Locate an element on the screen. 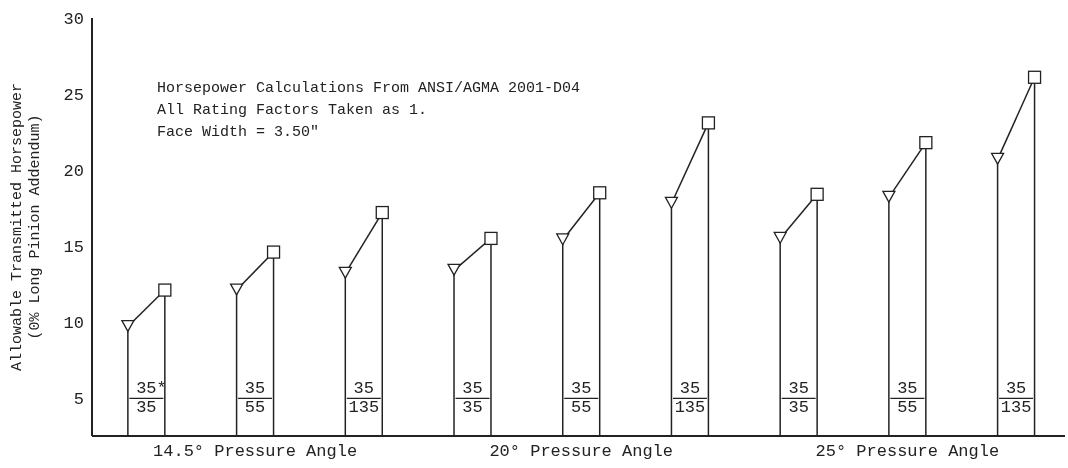 The image size is (1068, 468). x-tick-label: 20° Pressure Angle is located at coordinates (581, 452).